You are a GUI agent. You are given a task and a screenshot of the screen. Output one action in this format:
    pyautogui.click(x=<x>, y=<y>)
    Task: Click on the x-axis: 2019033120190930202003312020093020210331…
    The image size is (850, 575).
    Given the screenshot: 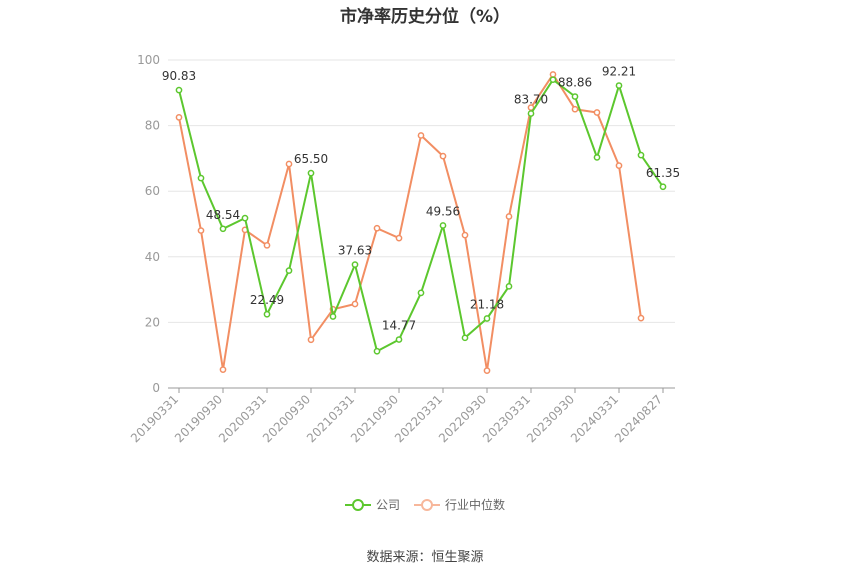 What is the action you would take?
    pyautogui.click(x=401, y=416)
    